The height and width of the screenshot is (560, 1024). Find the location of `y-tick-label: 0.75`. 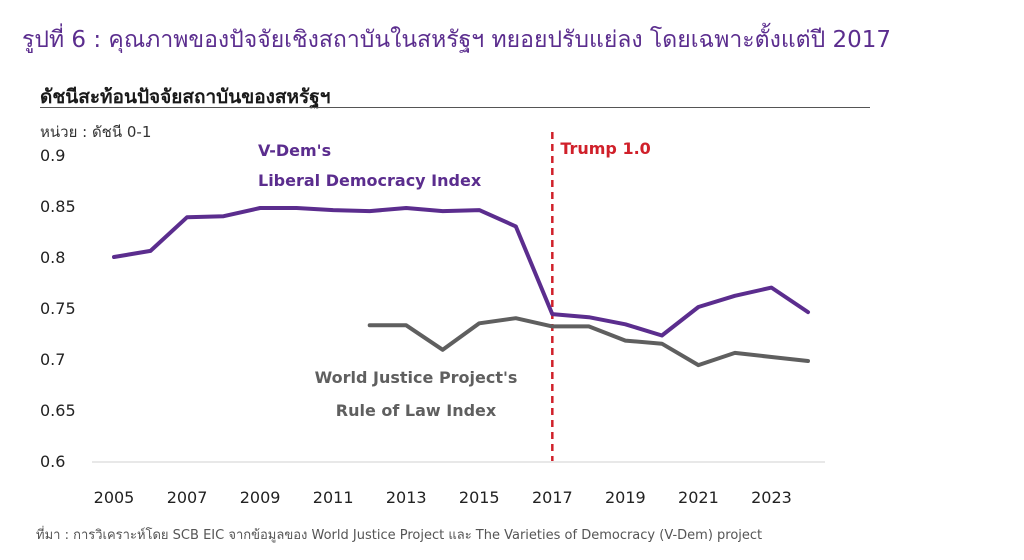

y-tick-label: 0.75 is located at coordinates (58, 308).